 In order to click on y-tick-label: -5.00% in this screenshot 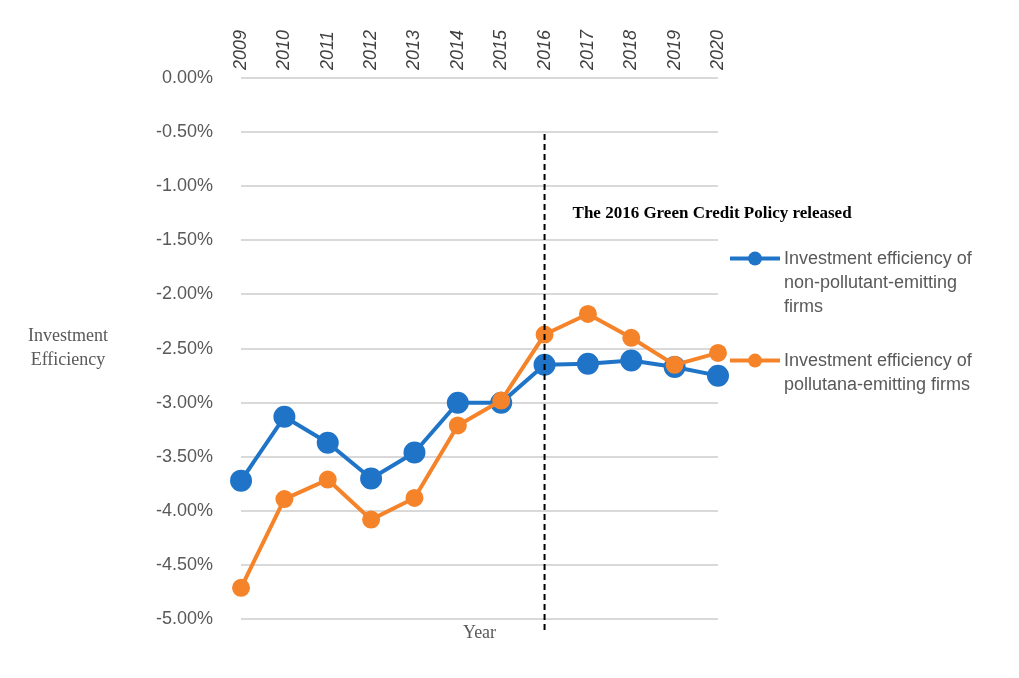, I will do `click(184, 618)`.